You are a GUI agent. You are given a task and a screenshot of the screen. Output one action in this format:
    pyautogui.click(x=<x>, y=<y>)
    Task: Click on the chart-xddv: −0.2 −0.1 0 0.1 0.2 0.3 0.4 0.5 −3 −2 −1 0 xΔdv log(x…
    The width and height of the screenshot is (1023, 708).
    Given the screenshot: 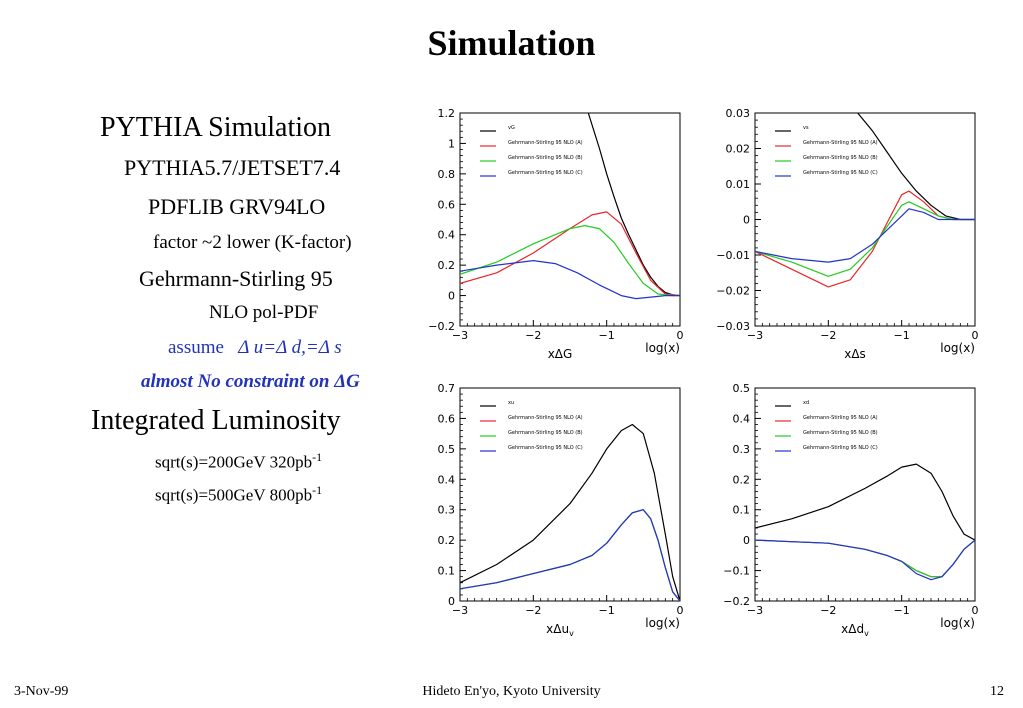 What is the action you would take?
    pyautogui.click(x=851, y=510)
    